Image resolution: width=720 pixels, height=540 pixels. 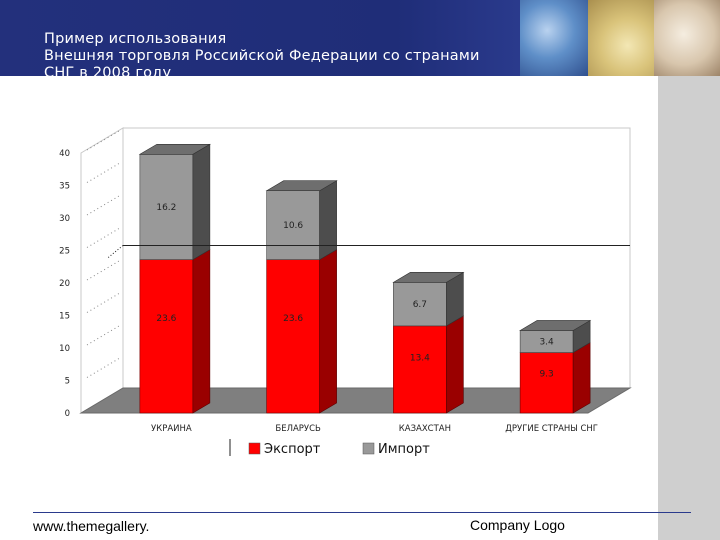 I want to click on legend-label: Экспорт, so click(x=292, y=449).